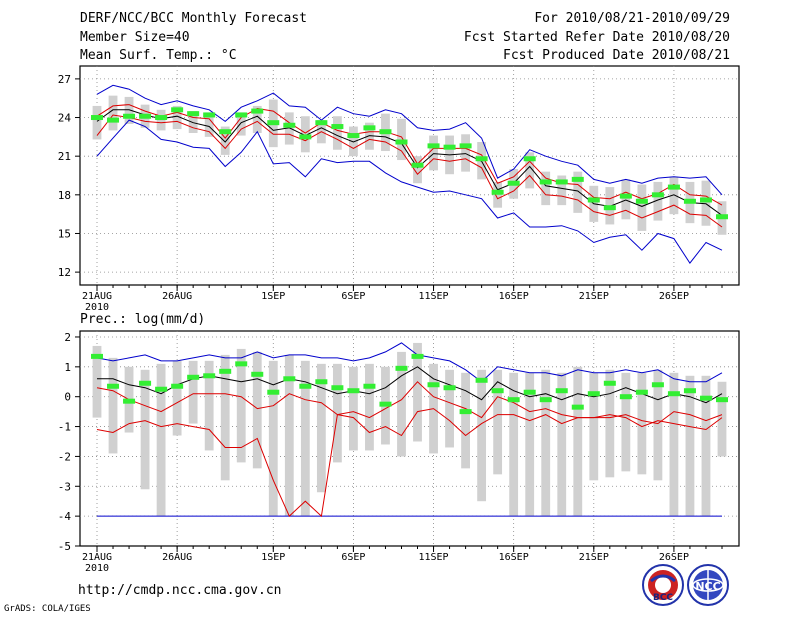 The image size is (800, 618). I want to click on source-url: http://cmdp.ncc.cma.gov.cn, so click(180, 590).